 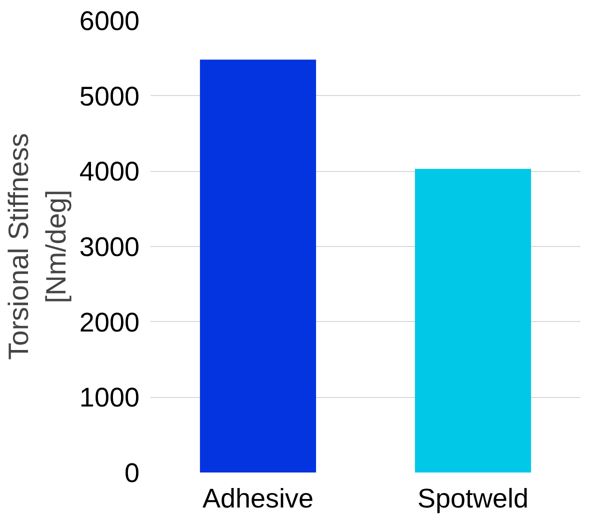 I want to click on y-axis-title: Torsional Stiffness [Nm/deg], so click(x=37, y=246).